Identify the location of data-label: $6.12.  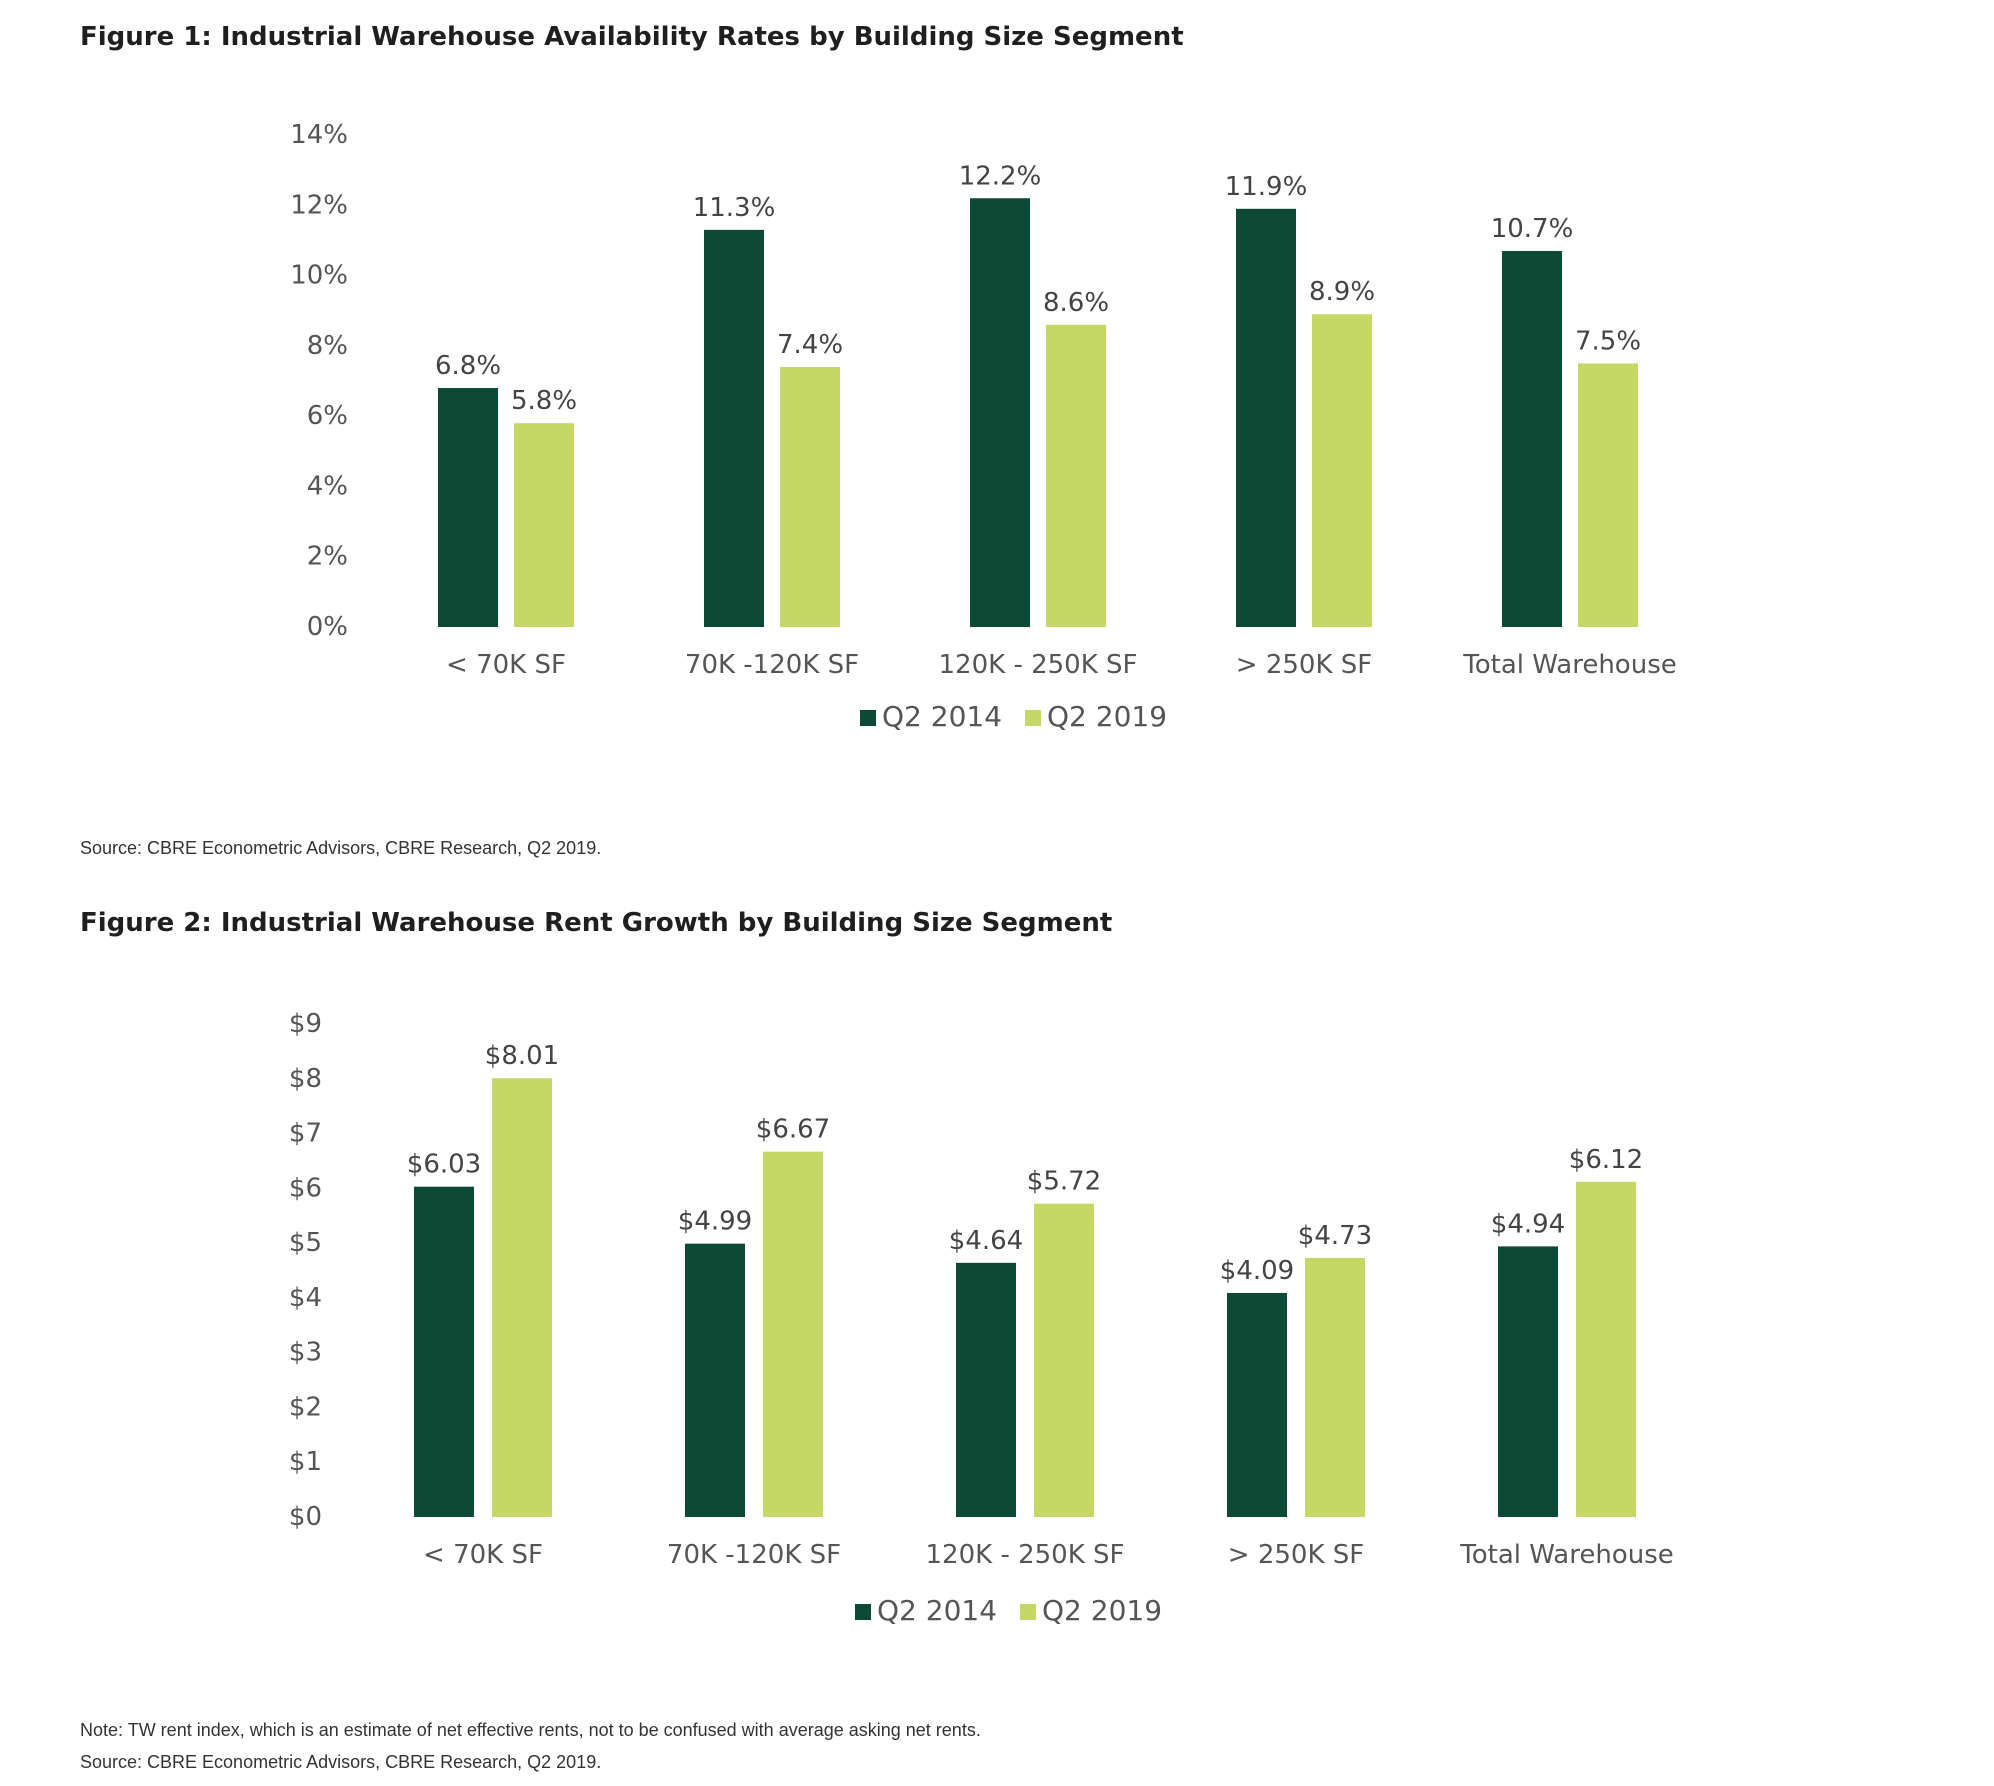
(1606, 1160).